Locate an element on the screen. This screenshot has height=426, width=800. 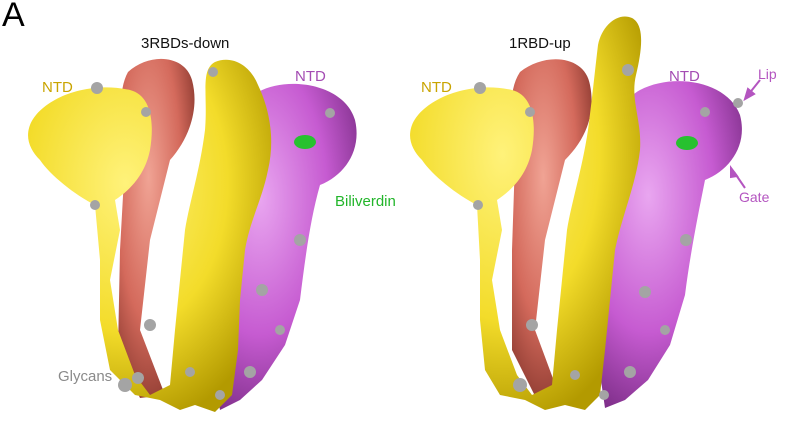
left-ntd-yellow-label: NTD is located at coordinates (57, 87).